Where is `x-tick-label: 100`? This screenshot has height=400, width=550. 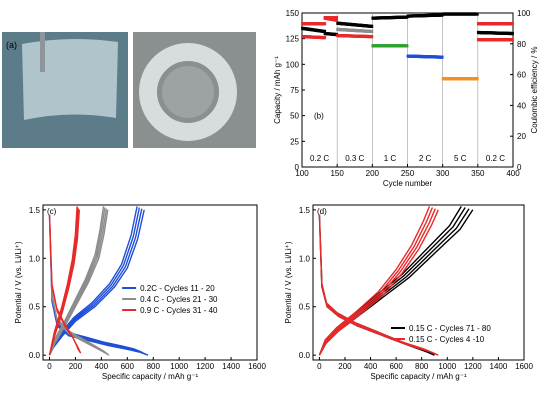
x-tick-label: 100 is located at coordinates (302, 173).